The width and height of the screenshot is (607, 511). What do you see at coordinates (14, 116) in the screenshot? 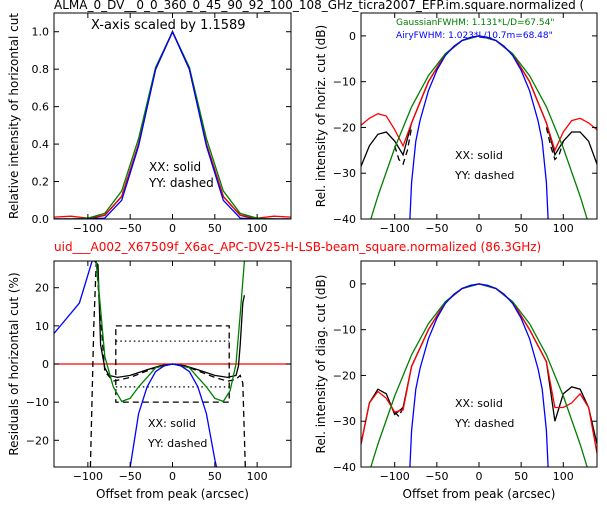
I see `y-axis-label: Relative intensity of horizontal cut` at bounding box center [14, 116].